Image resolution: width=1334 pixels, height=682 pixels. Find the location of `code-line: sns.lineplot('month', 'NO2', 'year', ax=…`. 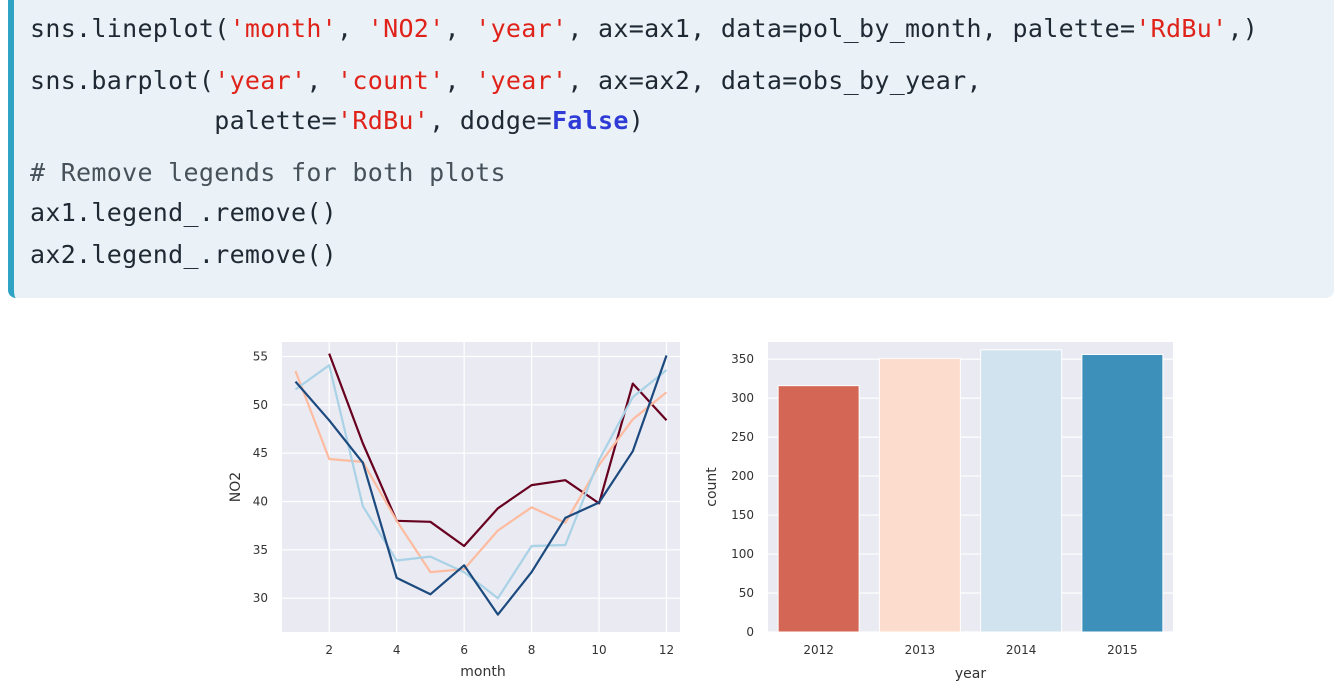

code-line: sns.lineplot('month', 'NO2', 'year', ax=… is located at coordinates (644, 28).